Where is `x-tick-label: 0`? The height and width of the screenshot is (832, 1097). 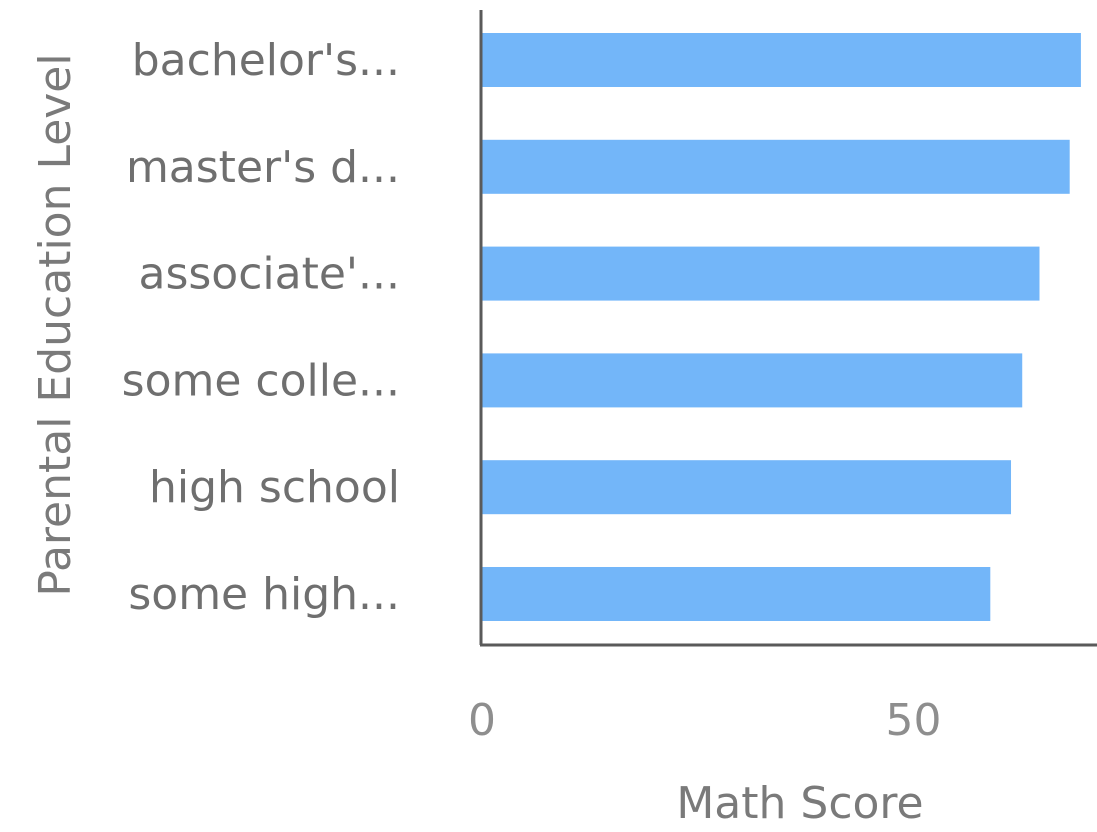
x-tick-label: 0 is located at coordinates (482, 720).